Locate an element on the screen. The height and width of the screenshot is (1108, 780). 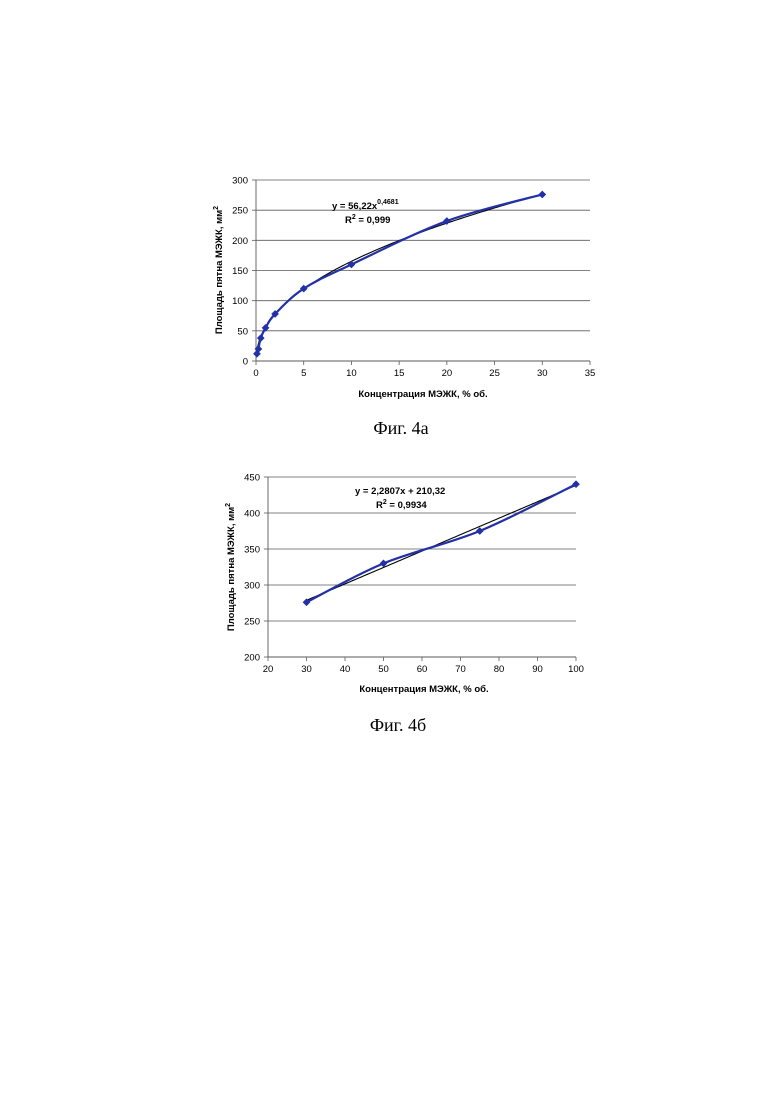
chart-4a-trendline is located at coordinates (399, 271).